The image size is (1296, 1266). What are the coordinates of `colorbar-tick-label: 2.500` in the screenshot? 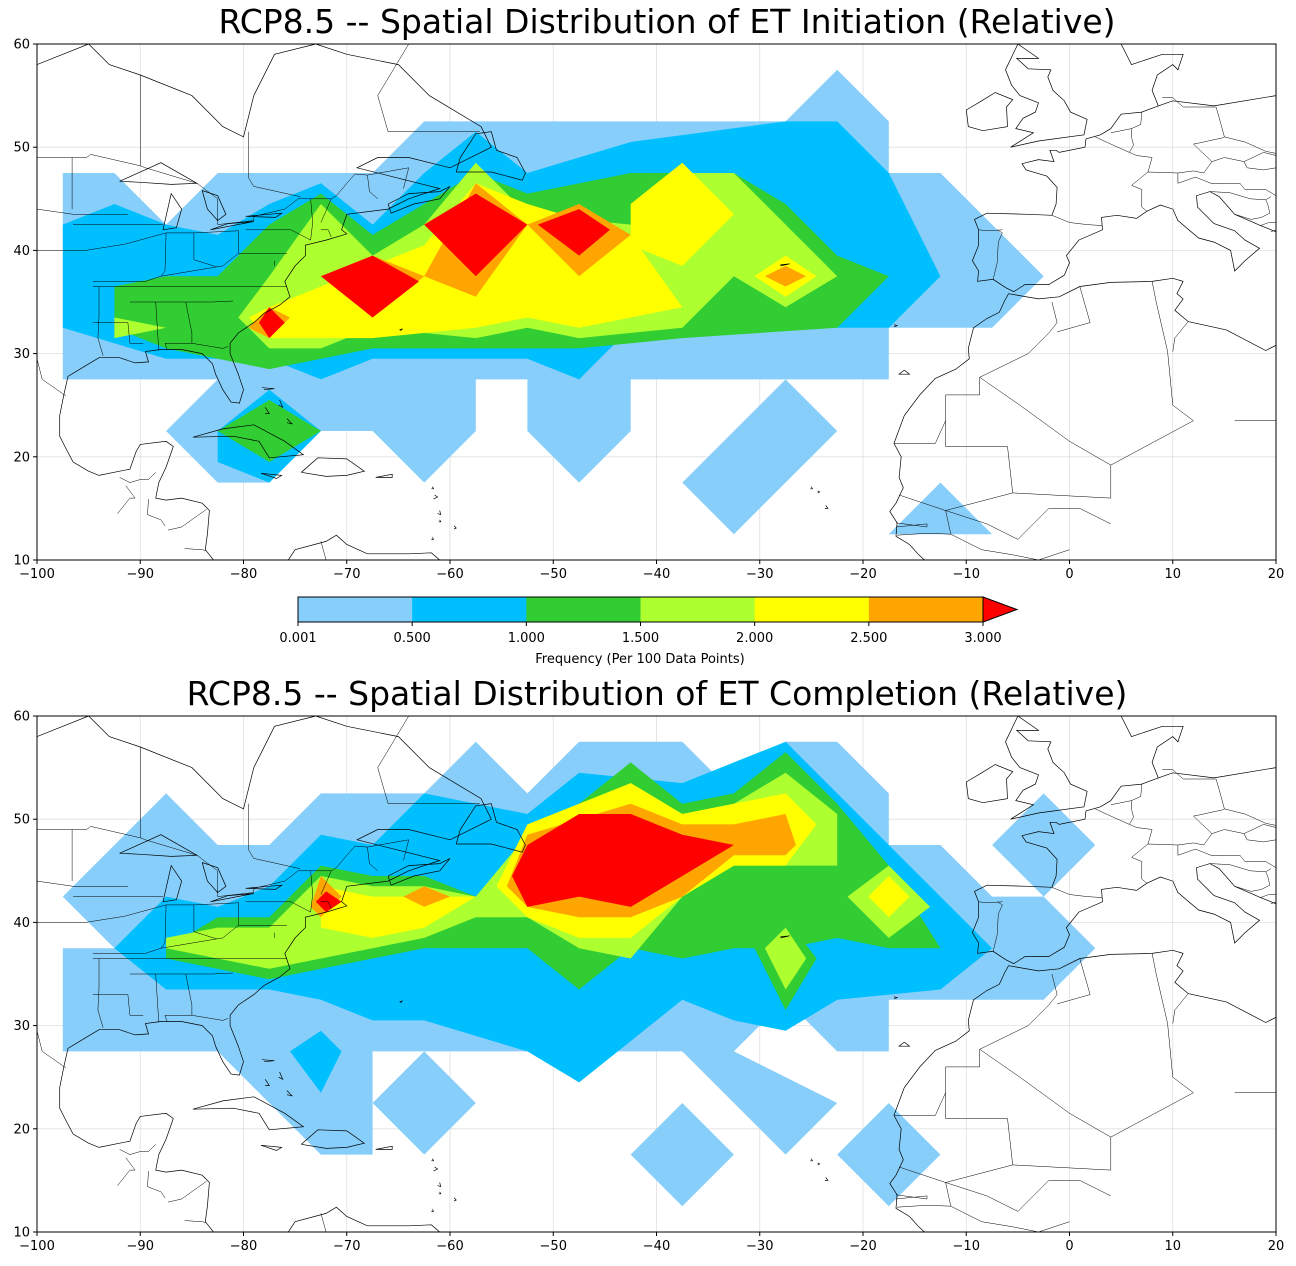 It's located at (868, 638).